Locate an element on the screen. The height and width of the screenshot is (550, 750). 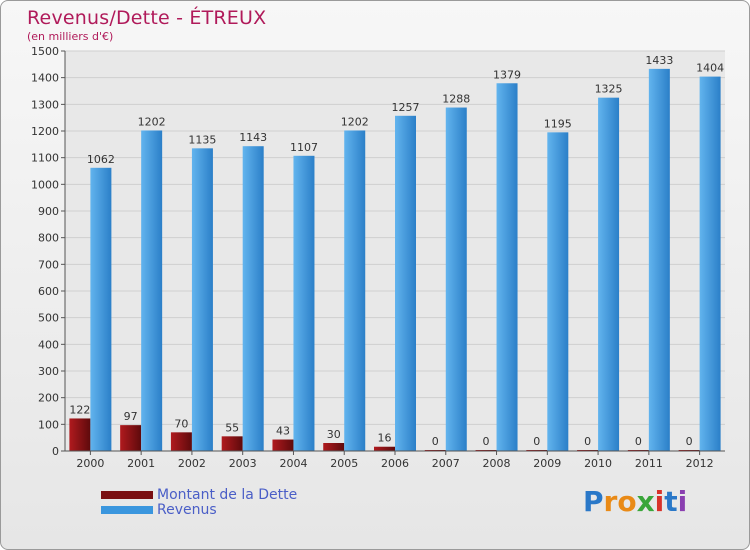
data-label-revenus: 1195 is located at coordinates (558, 123).